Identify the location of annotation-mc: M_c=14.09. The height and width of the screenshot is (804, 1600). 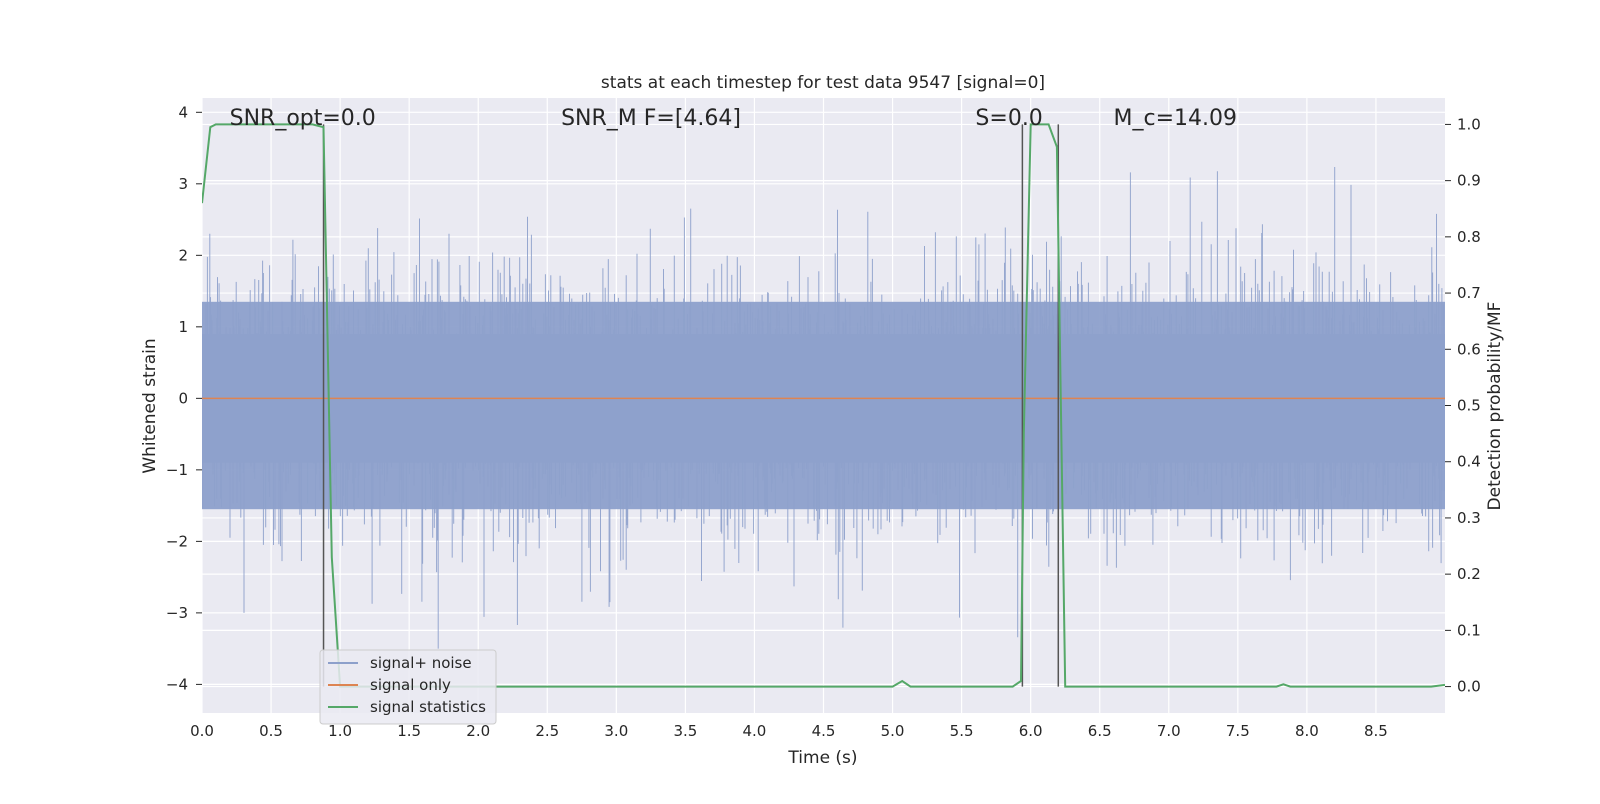
(1176, 118).